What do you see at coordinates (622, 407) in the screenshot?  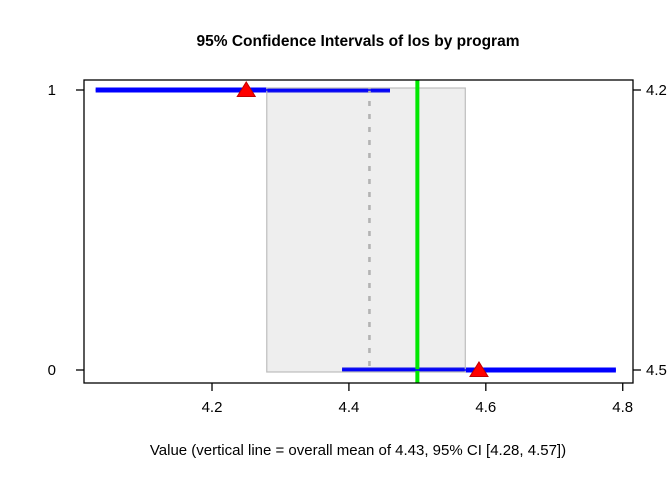 I see `x-tick-label: 4.8` at bounding box center [622, 407].